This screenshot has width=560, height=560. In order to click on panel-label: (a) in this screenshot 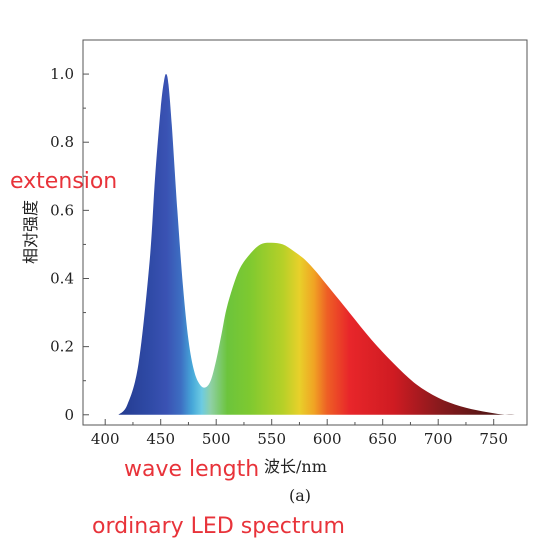, I will do `click(300, 495)`.